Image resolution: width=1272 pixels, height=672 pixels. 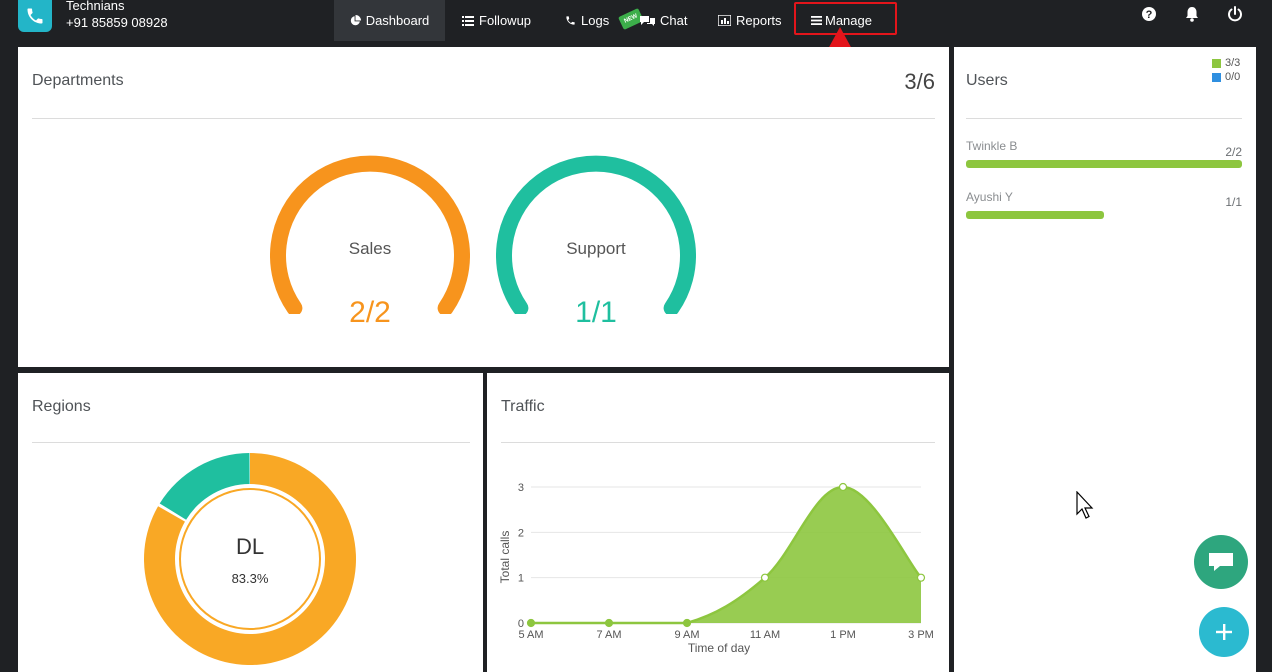 I want to click on x-tick-label: 5 AM, so click(x=530, y=635).